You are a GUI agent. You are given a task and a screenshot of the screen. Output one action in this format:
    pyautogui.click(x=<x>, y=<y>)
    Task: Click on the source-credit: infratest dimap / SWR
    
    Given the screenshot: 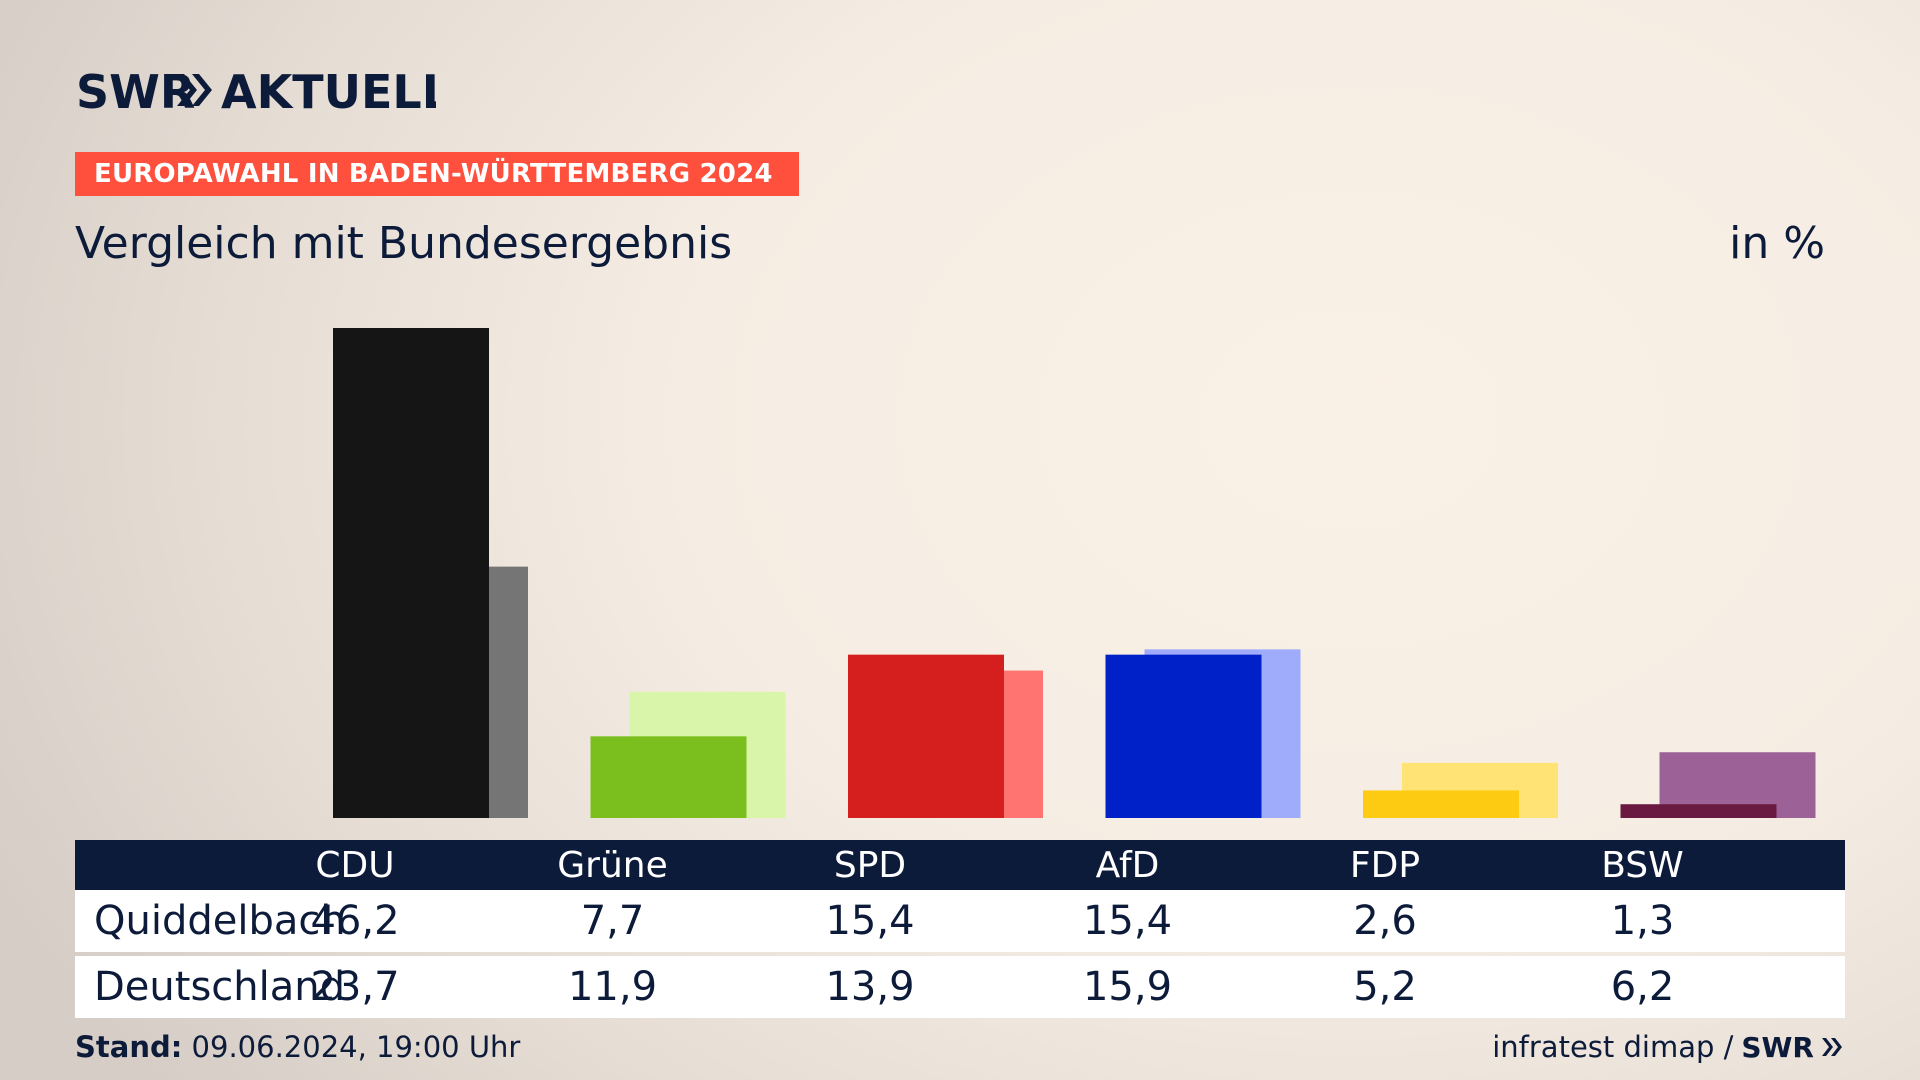 What is the action you would take?
    pyautogui.click(x=1668, y=1047)
    